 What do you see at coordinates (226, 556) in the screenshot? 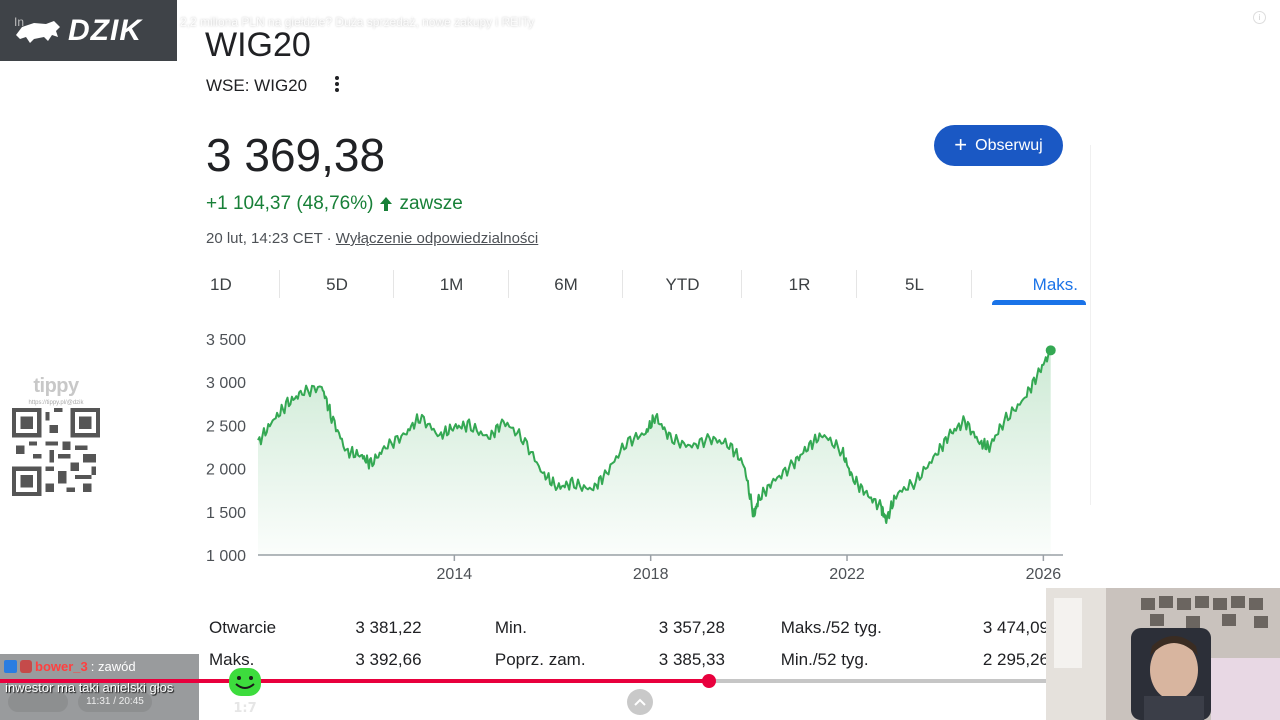
I see `y-tick-label: 1 000` at bounding box center [226, 556].